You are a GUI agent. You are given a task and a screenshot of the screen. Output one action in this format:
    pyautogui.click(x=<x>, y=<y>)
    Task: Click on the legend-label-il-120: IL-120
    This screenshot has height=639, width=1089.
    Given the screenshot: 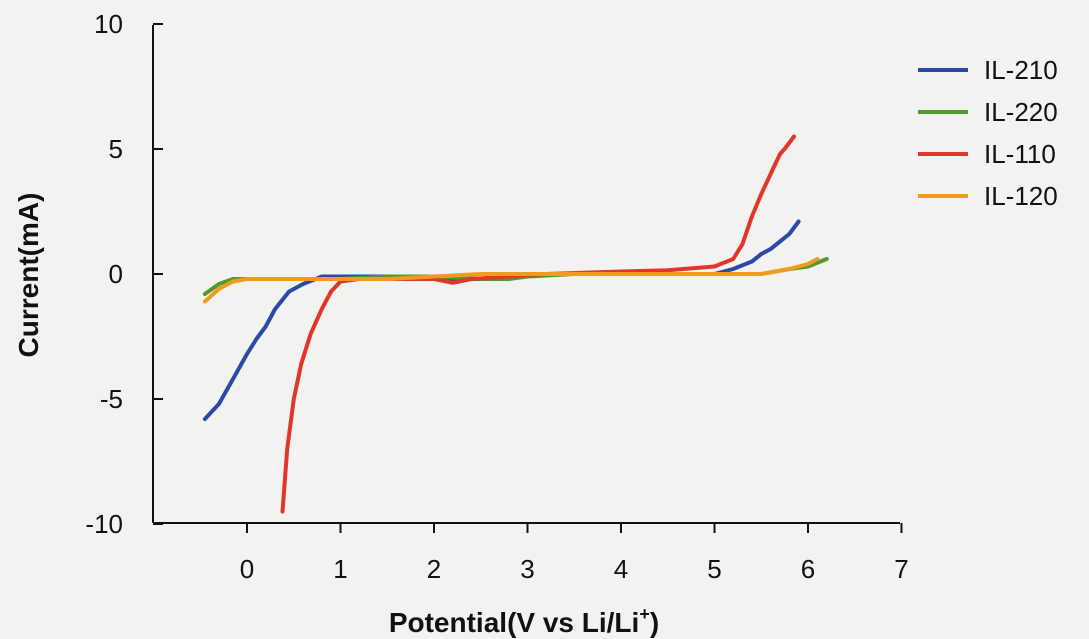 What is the action you would take?
    pyautogui.click(x=1021, y=196)
    